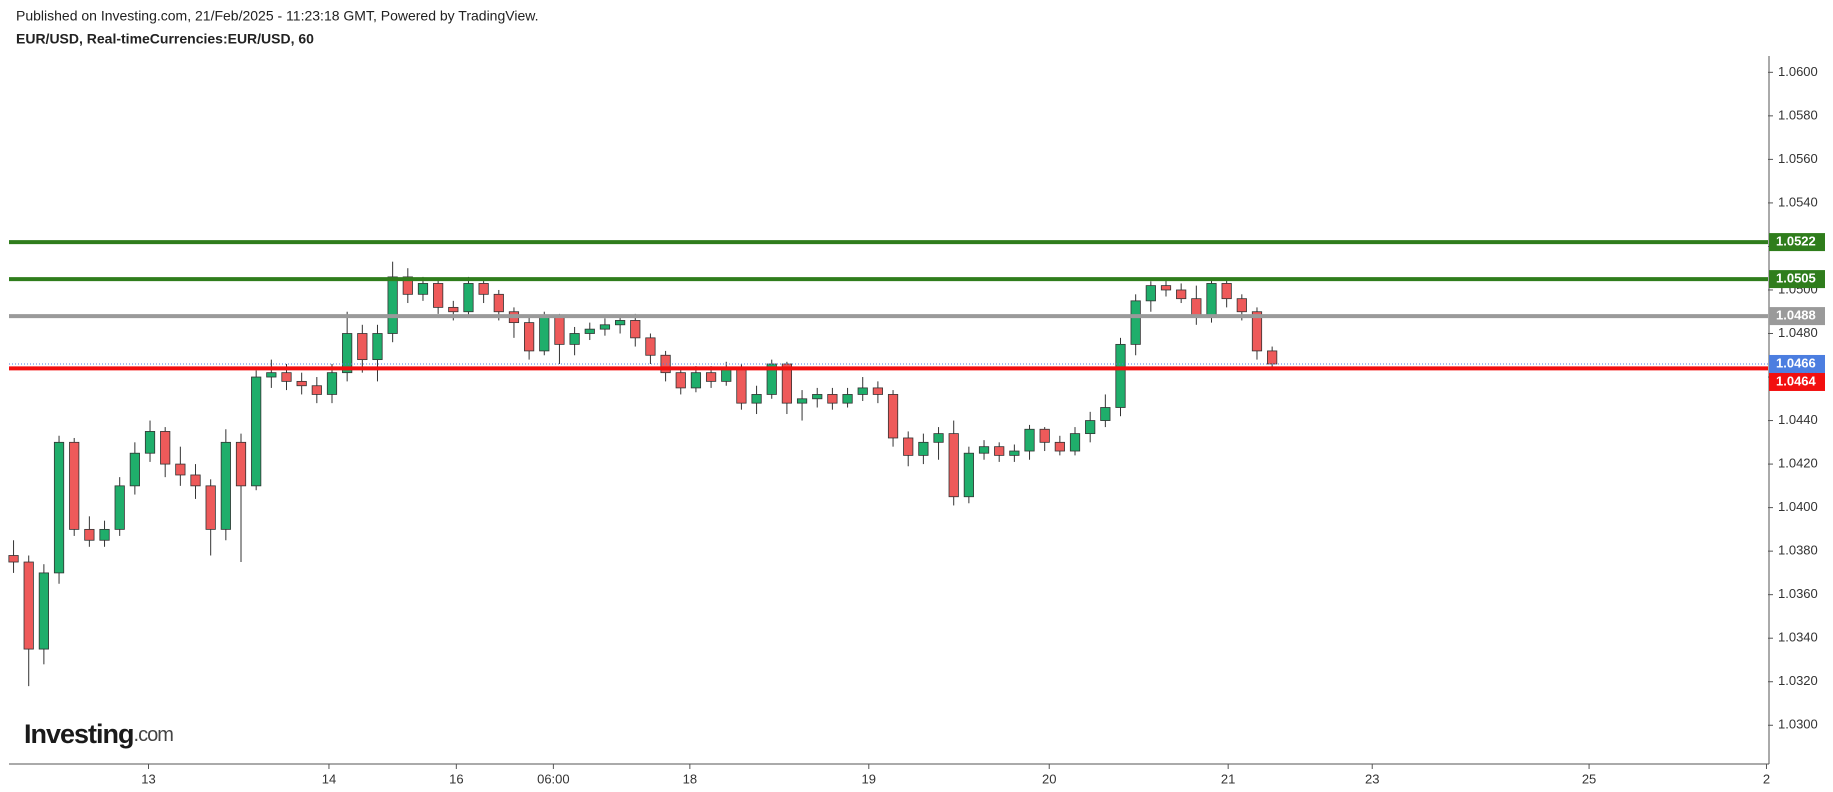  What do you see at coordinates (1798, 724) in the screenshot?
I see `y-tick-label: 1.0300` at bounding box center [1798, 724].